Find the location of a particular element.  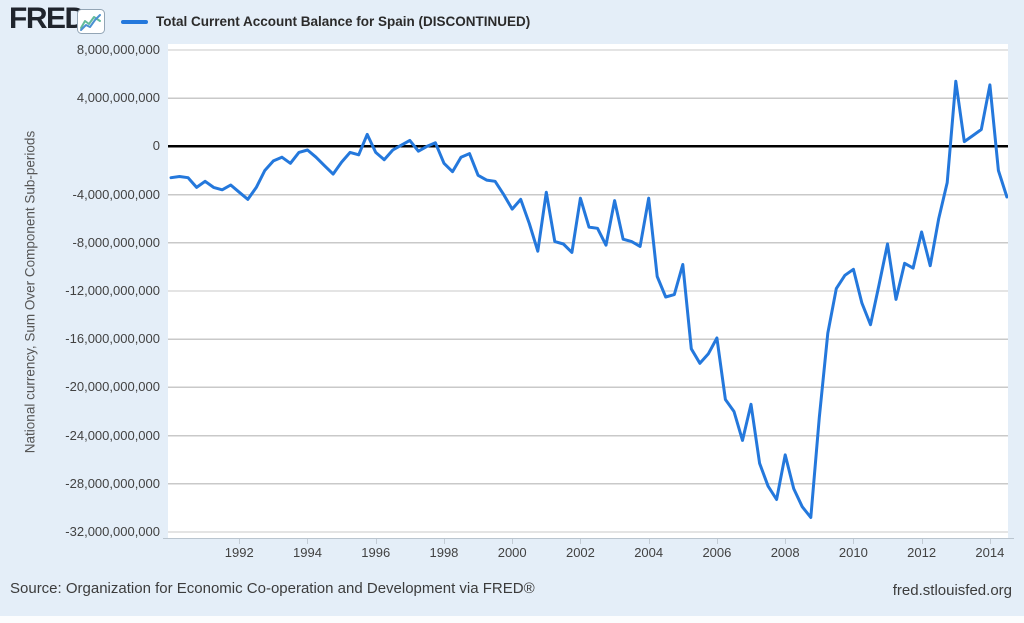

x-axis-tick-label: 1996 is located at coordinates (376, 552).